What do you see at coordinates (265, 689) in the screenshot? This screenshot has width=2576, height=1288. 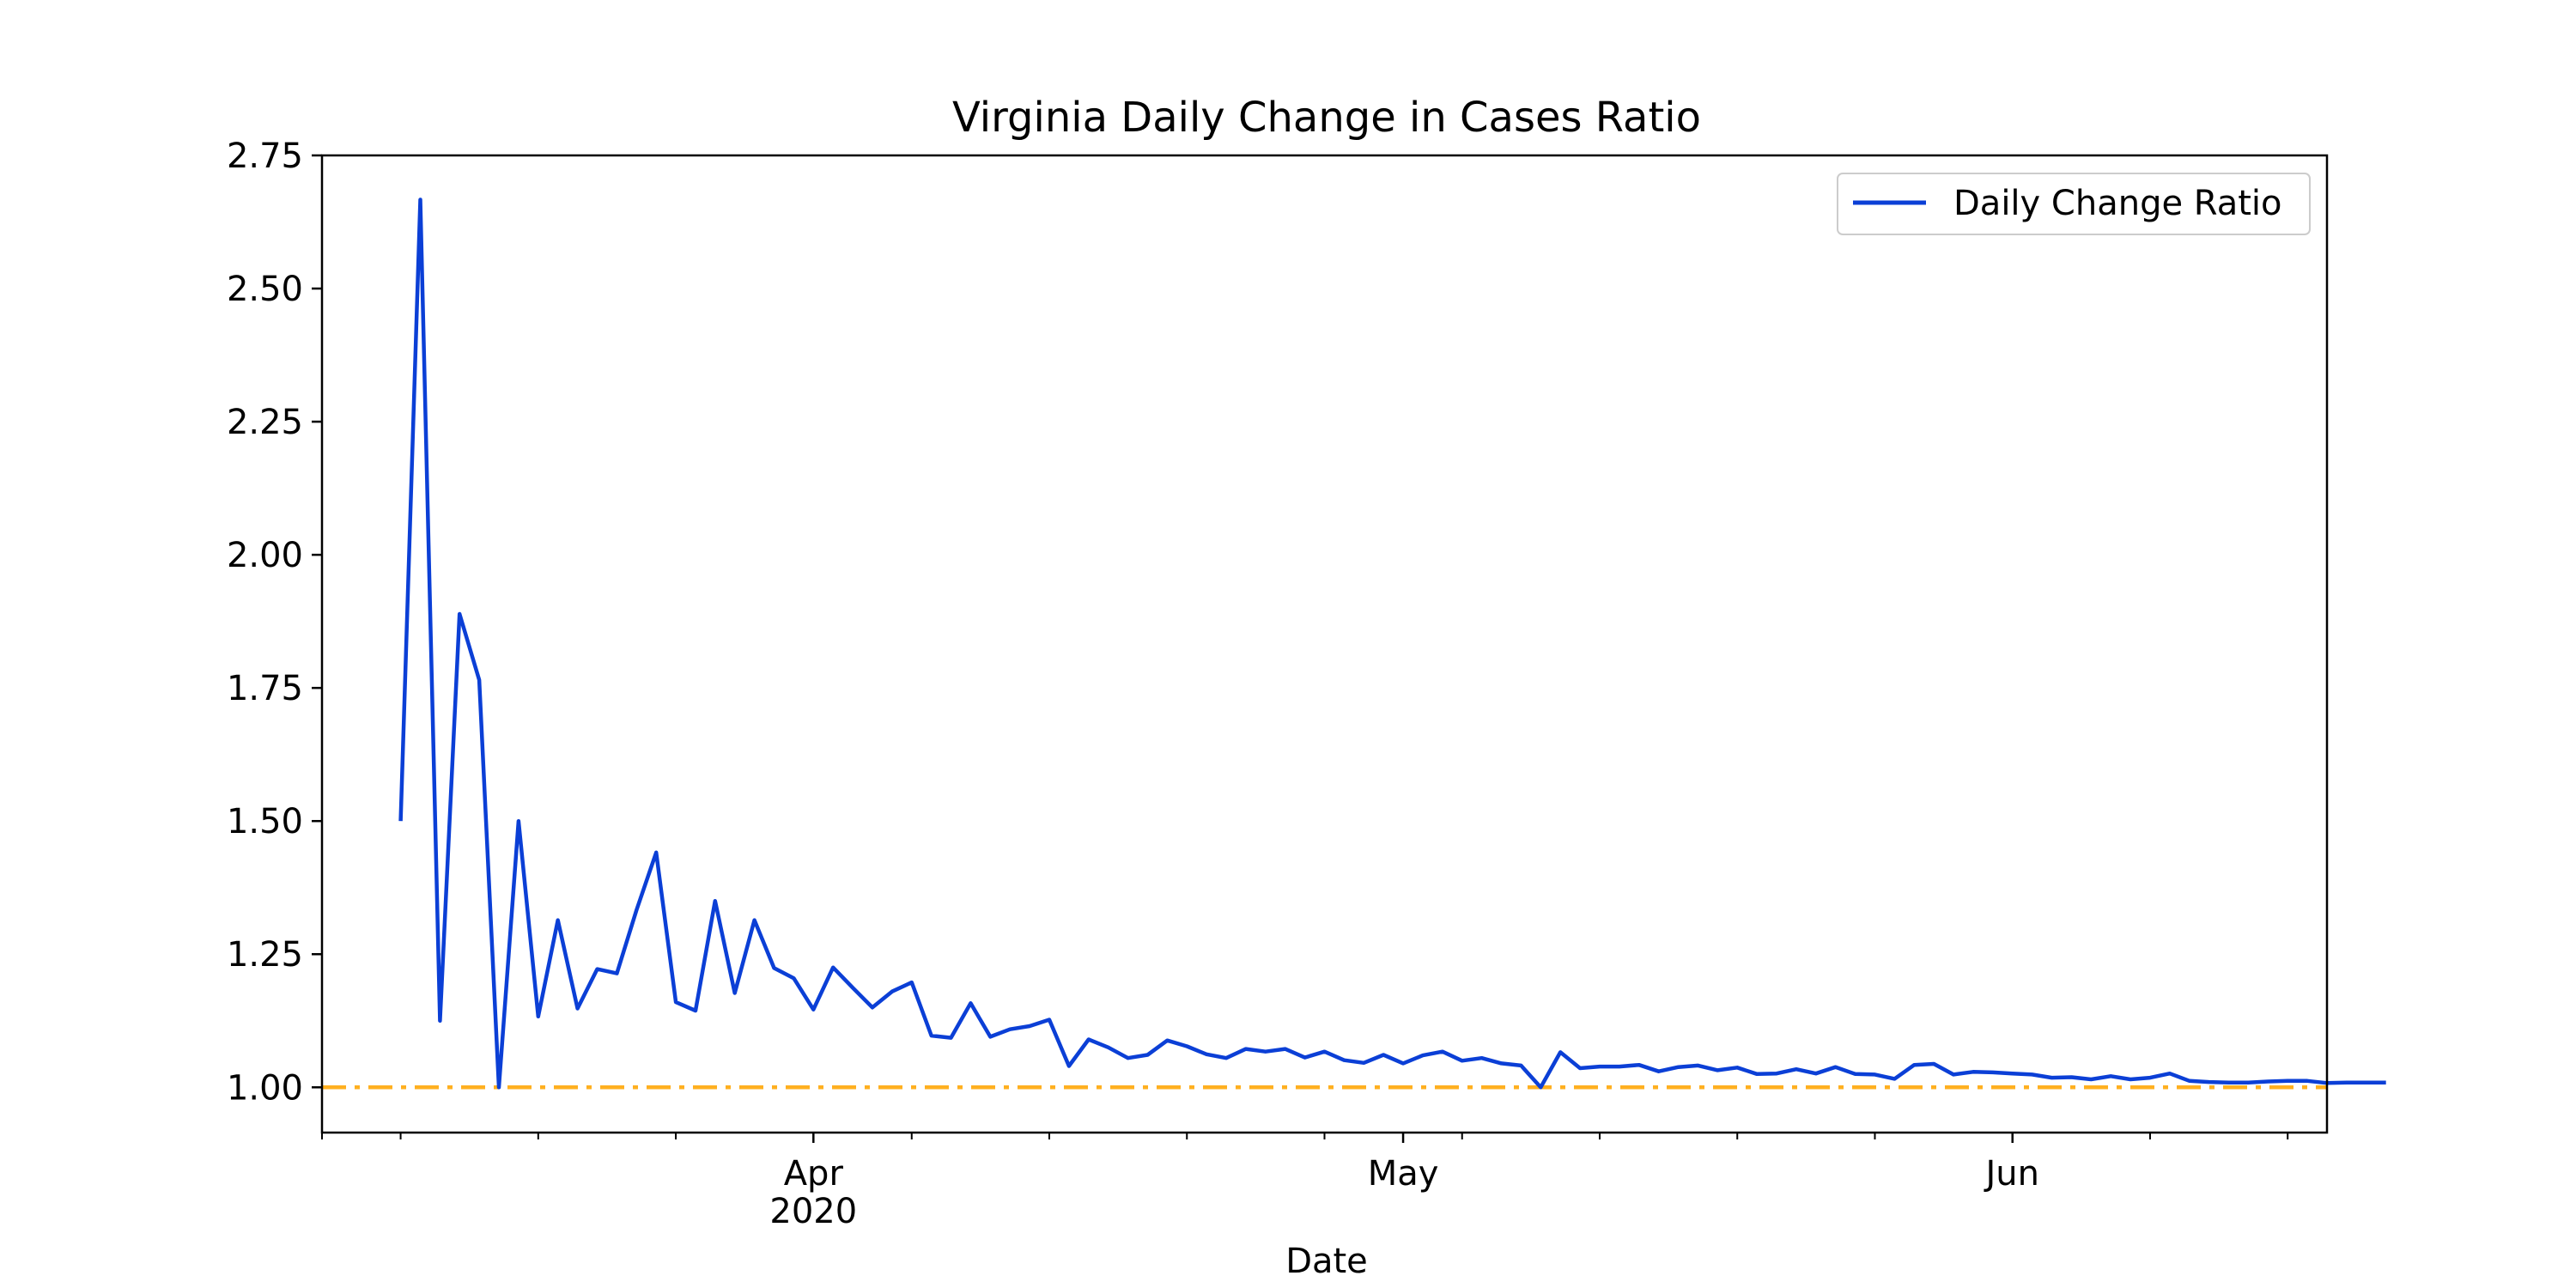 I see `y-tick-label: 1.75` at bounding box center [265, 689].